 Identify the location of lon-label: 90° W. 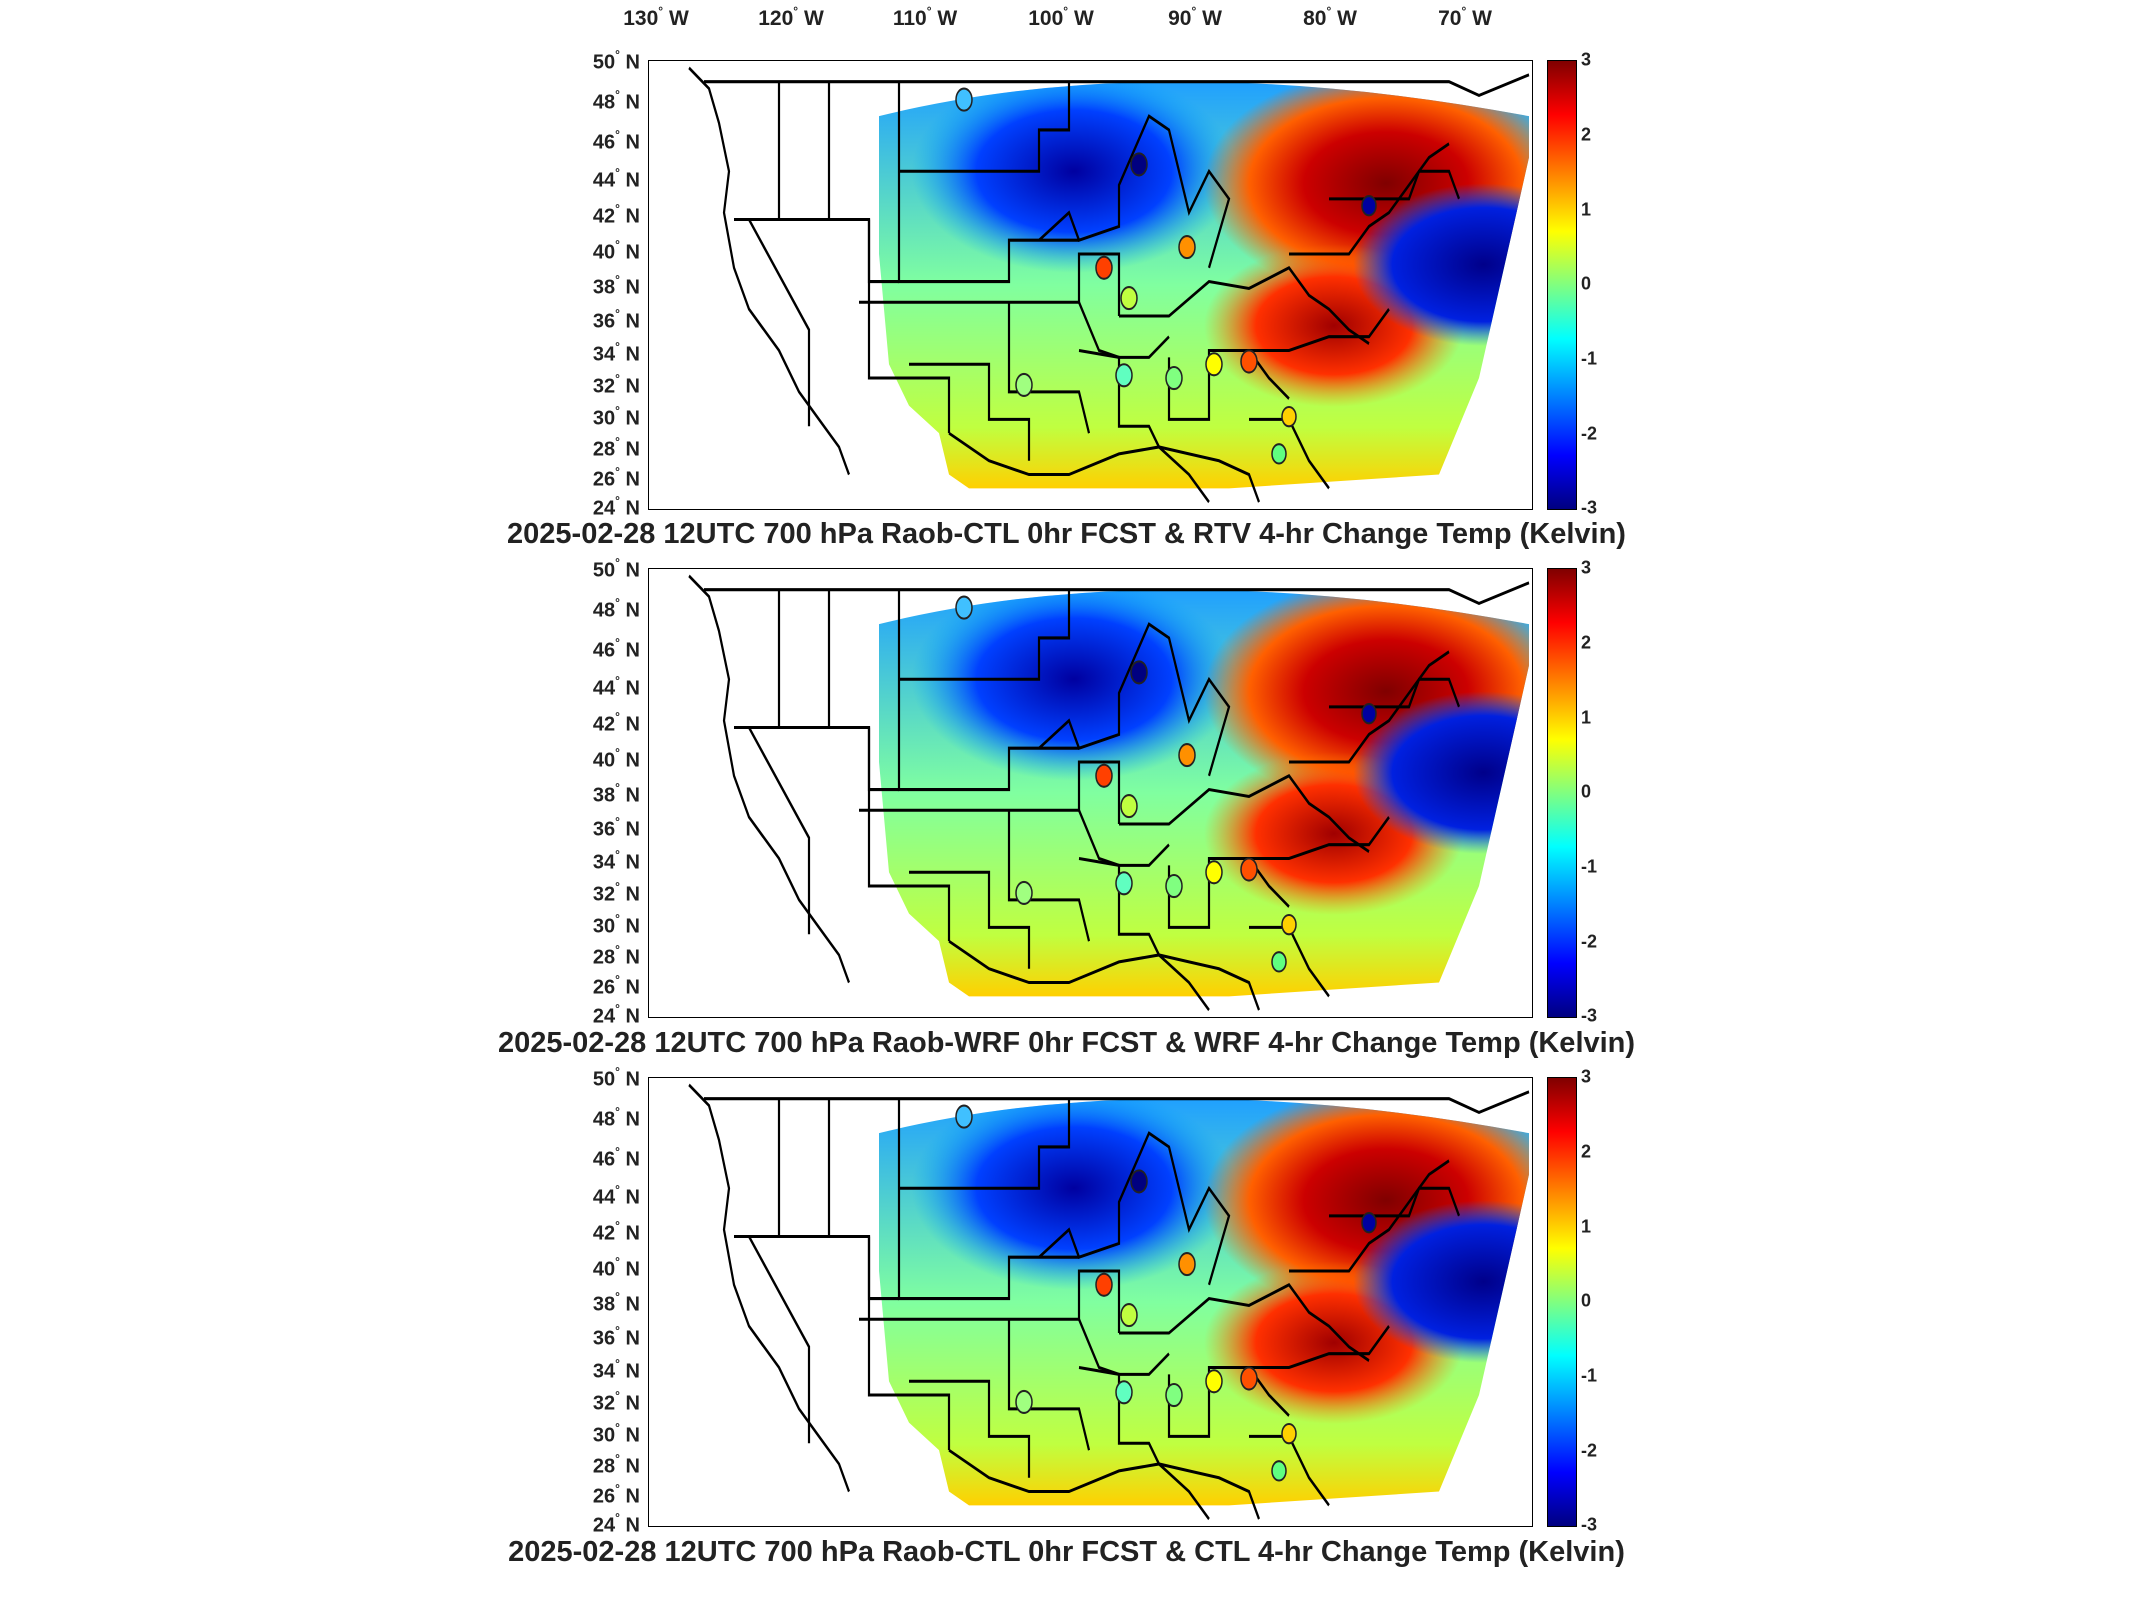
(1195, 17).